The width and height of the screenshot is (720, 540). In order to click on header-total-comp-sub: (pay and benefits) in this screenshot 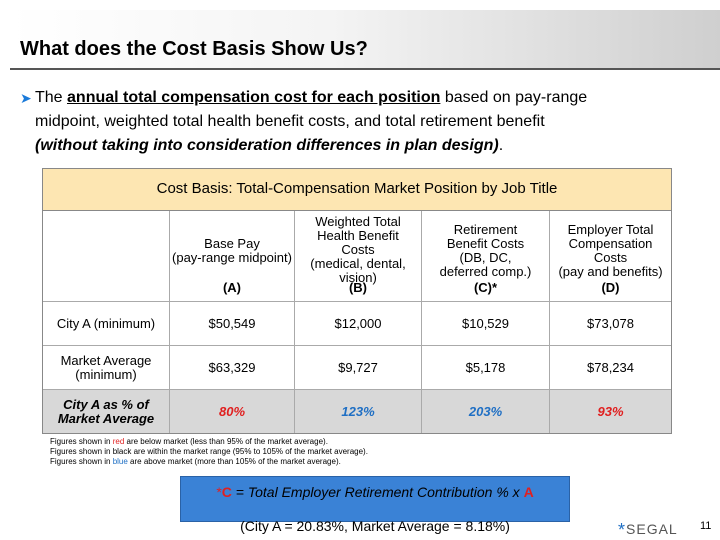, I will do `click(610, 271)`.